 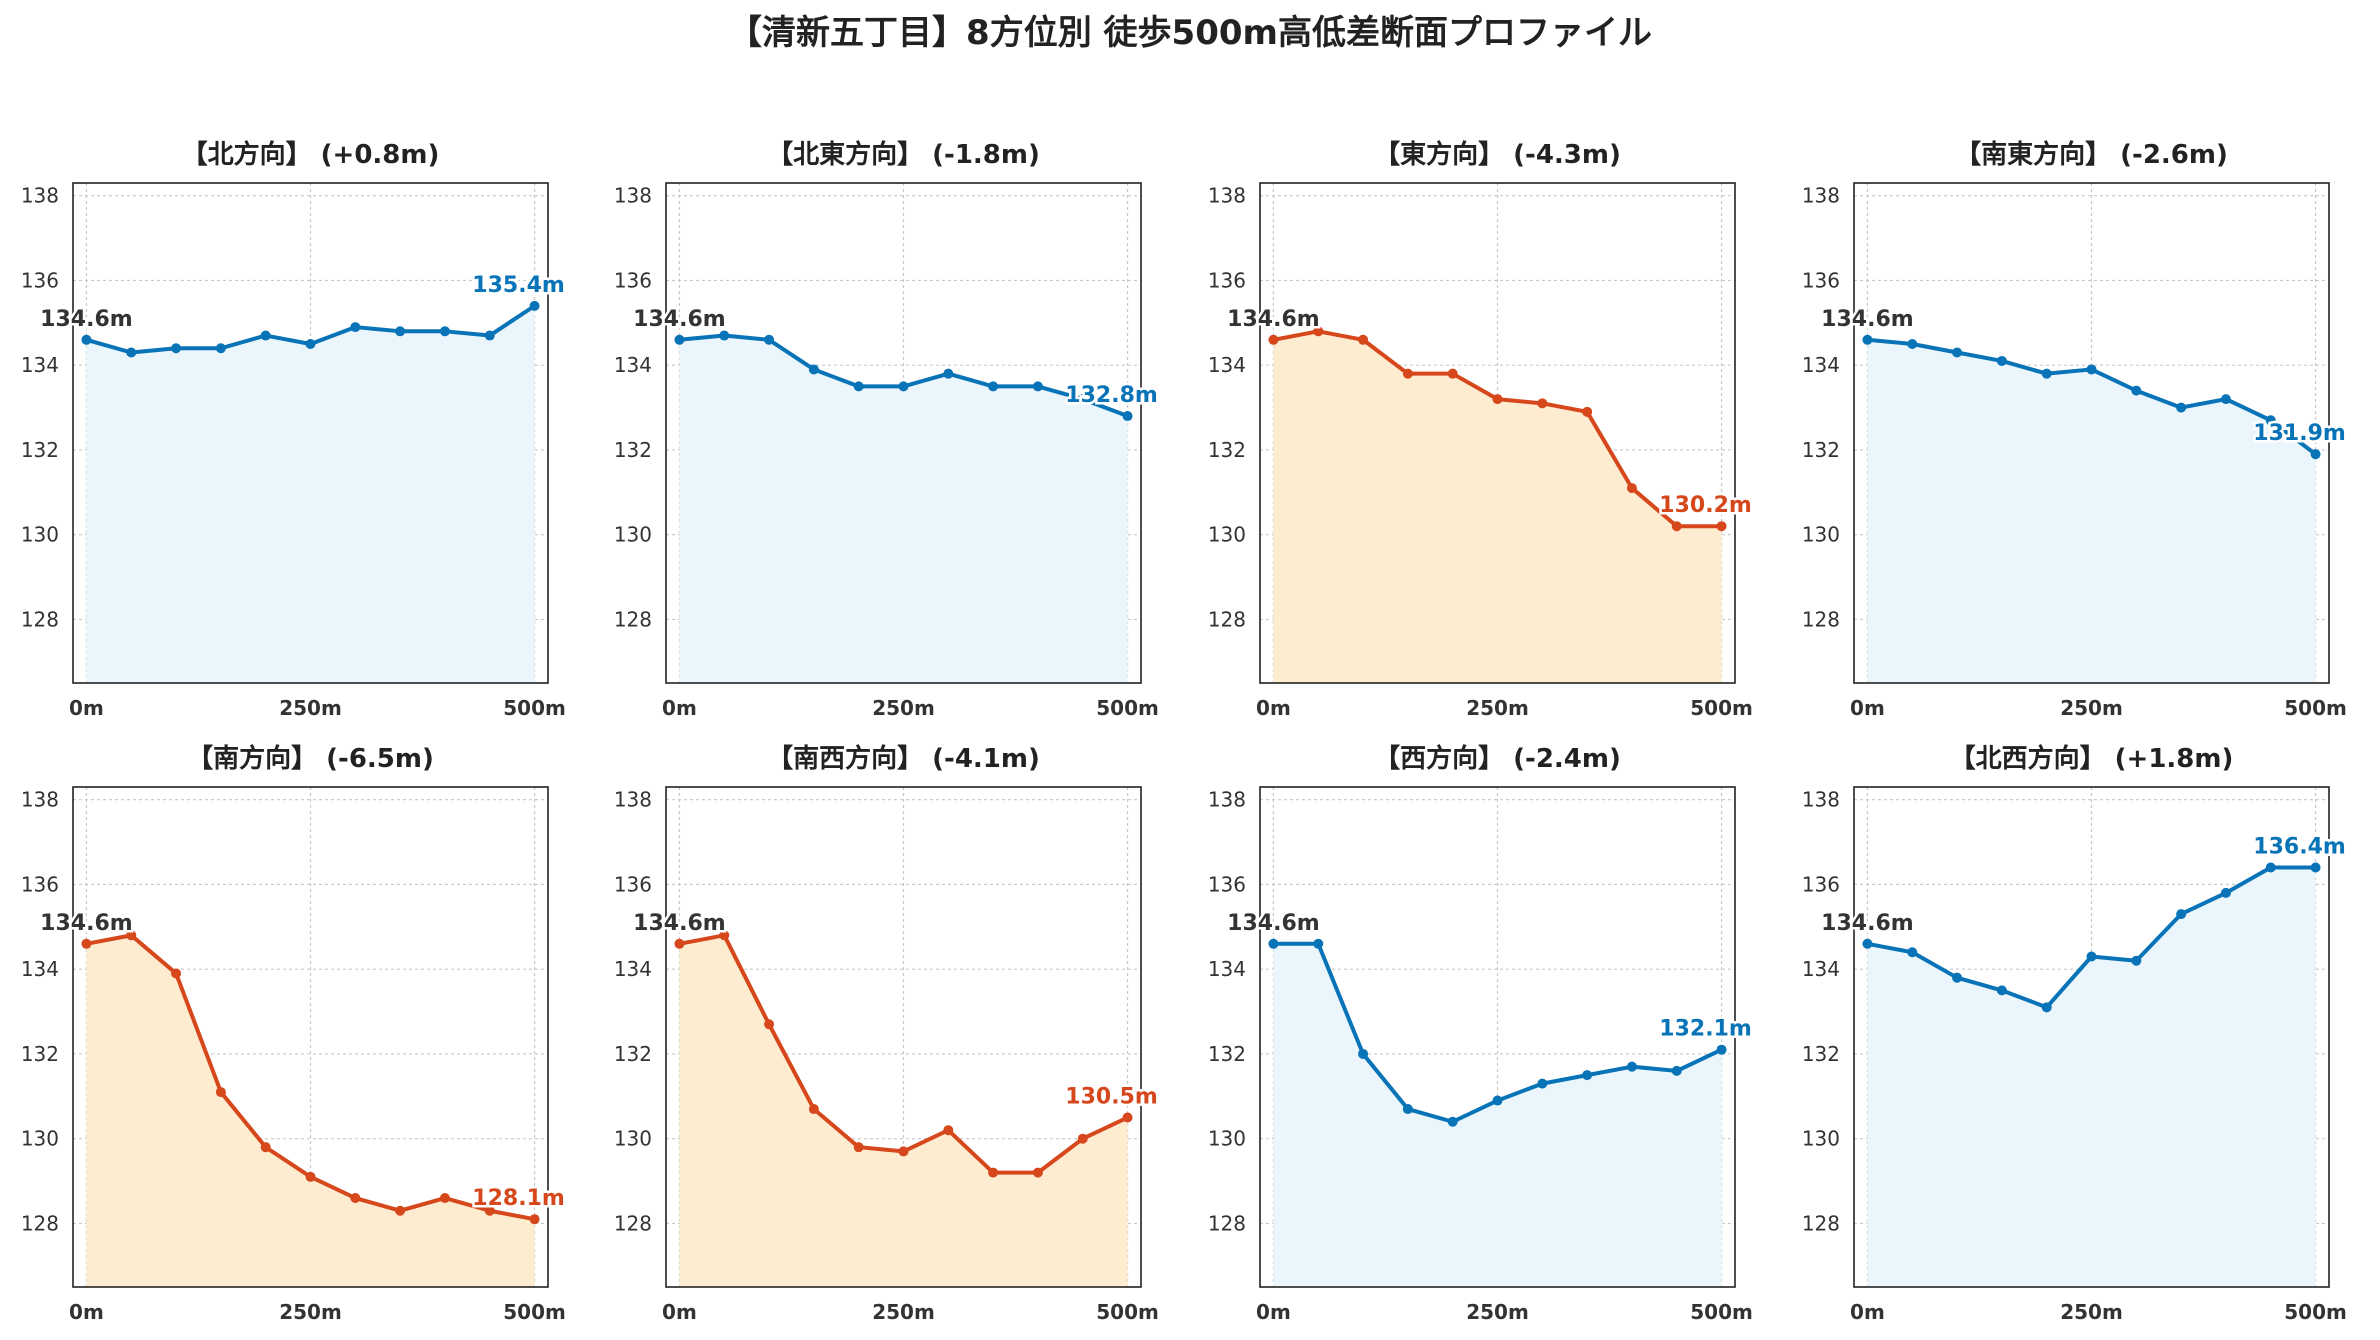 What do you see at coordinates (903, 154) in the screenshot?
I see `panel-title: 【北東方向】 (-1.8m)` at bounding box center [903, 154].